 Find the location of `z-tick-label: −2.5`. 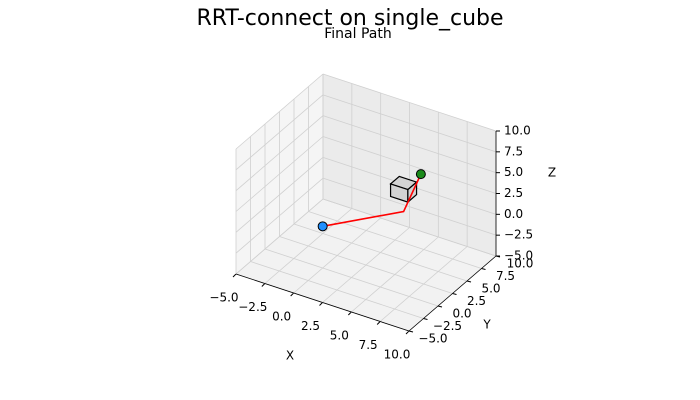

z-tick-label: −2.5 is located at coordinates (518, 235).